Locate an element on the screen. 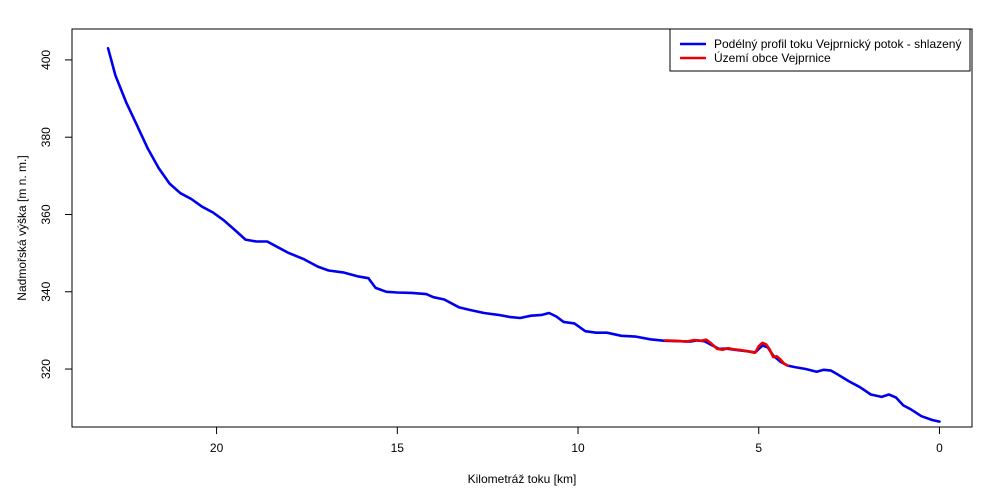 Image resolution: width=1000 pixels, height=500 pixels. legend-label-municipality: Území obce Vejprnice is located at coordinates (772, 57).